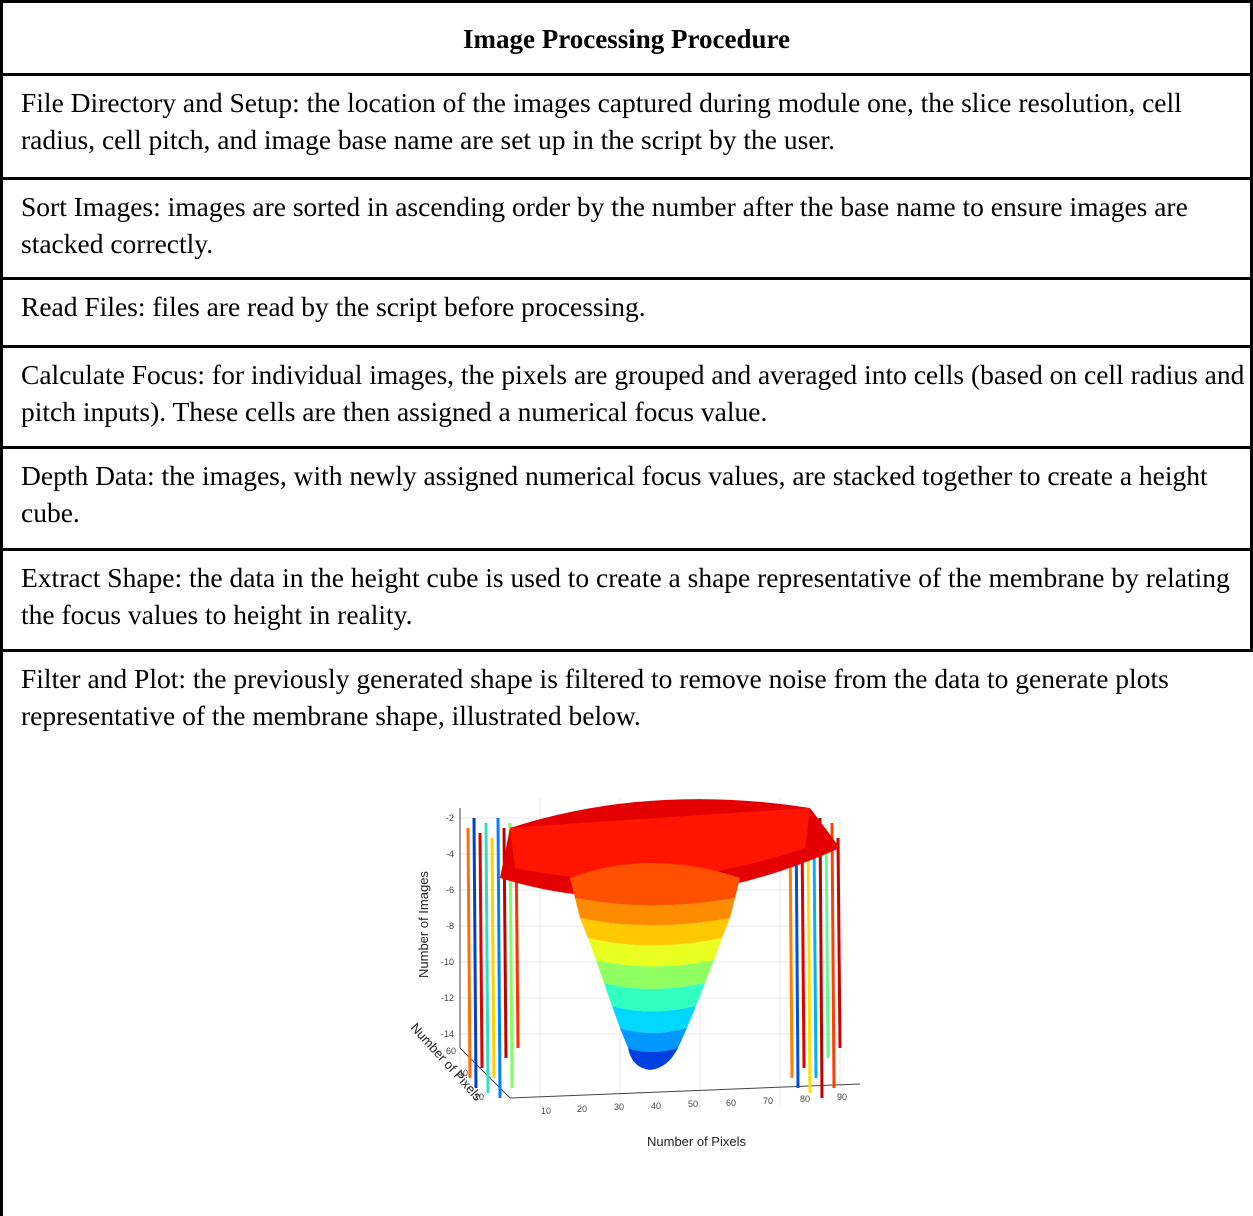  Describe the element at coordinates (768, 1101) in the screenshot. I see `x-tick: 70` at that location.